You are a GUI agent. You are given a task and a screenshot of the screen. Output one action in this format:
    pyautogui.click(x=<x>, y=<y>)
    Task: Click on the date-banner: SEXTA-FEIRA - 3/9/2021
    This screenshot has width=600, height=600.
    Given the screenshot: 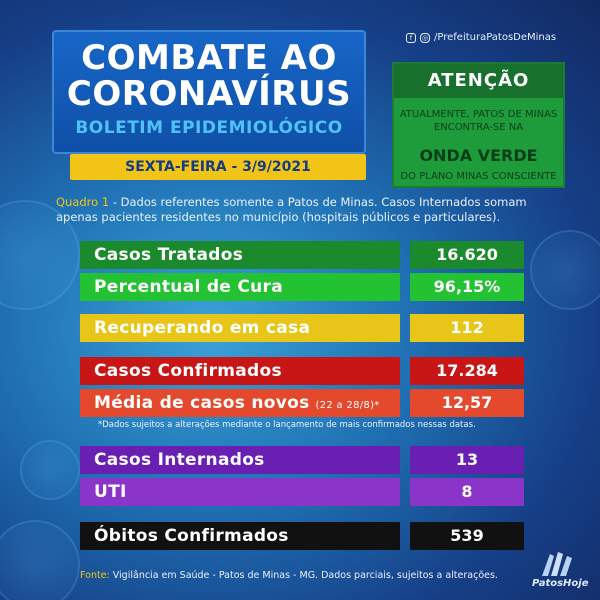 What is the action you would take?
    pyautogui.click(x=218, y=167)
    